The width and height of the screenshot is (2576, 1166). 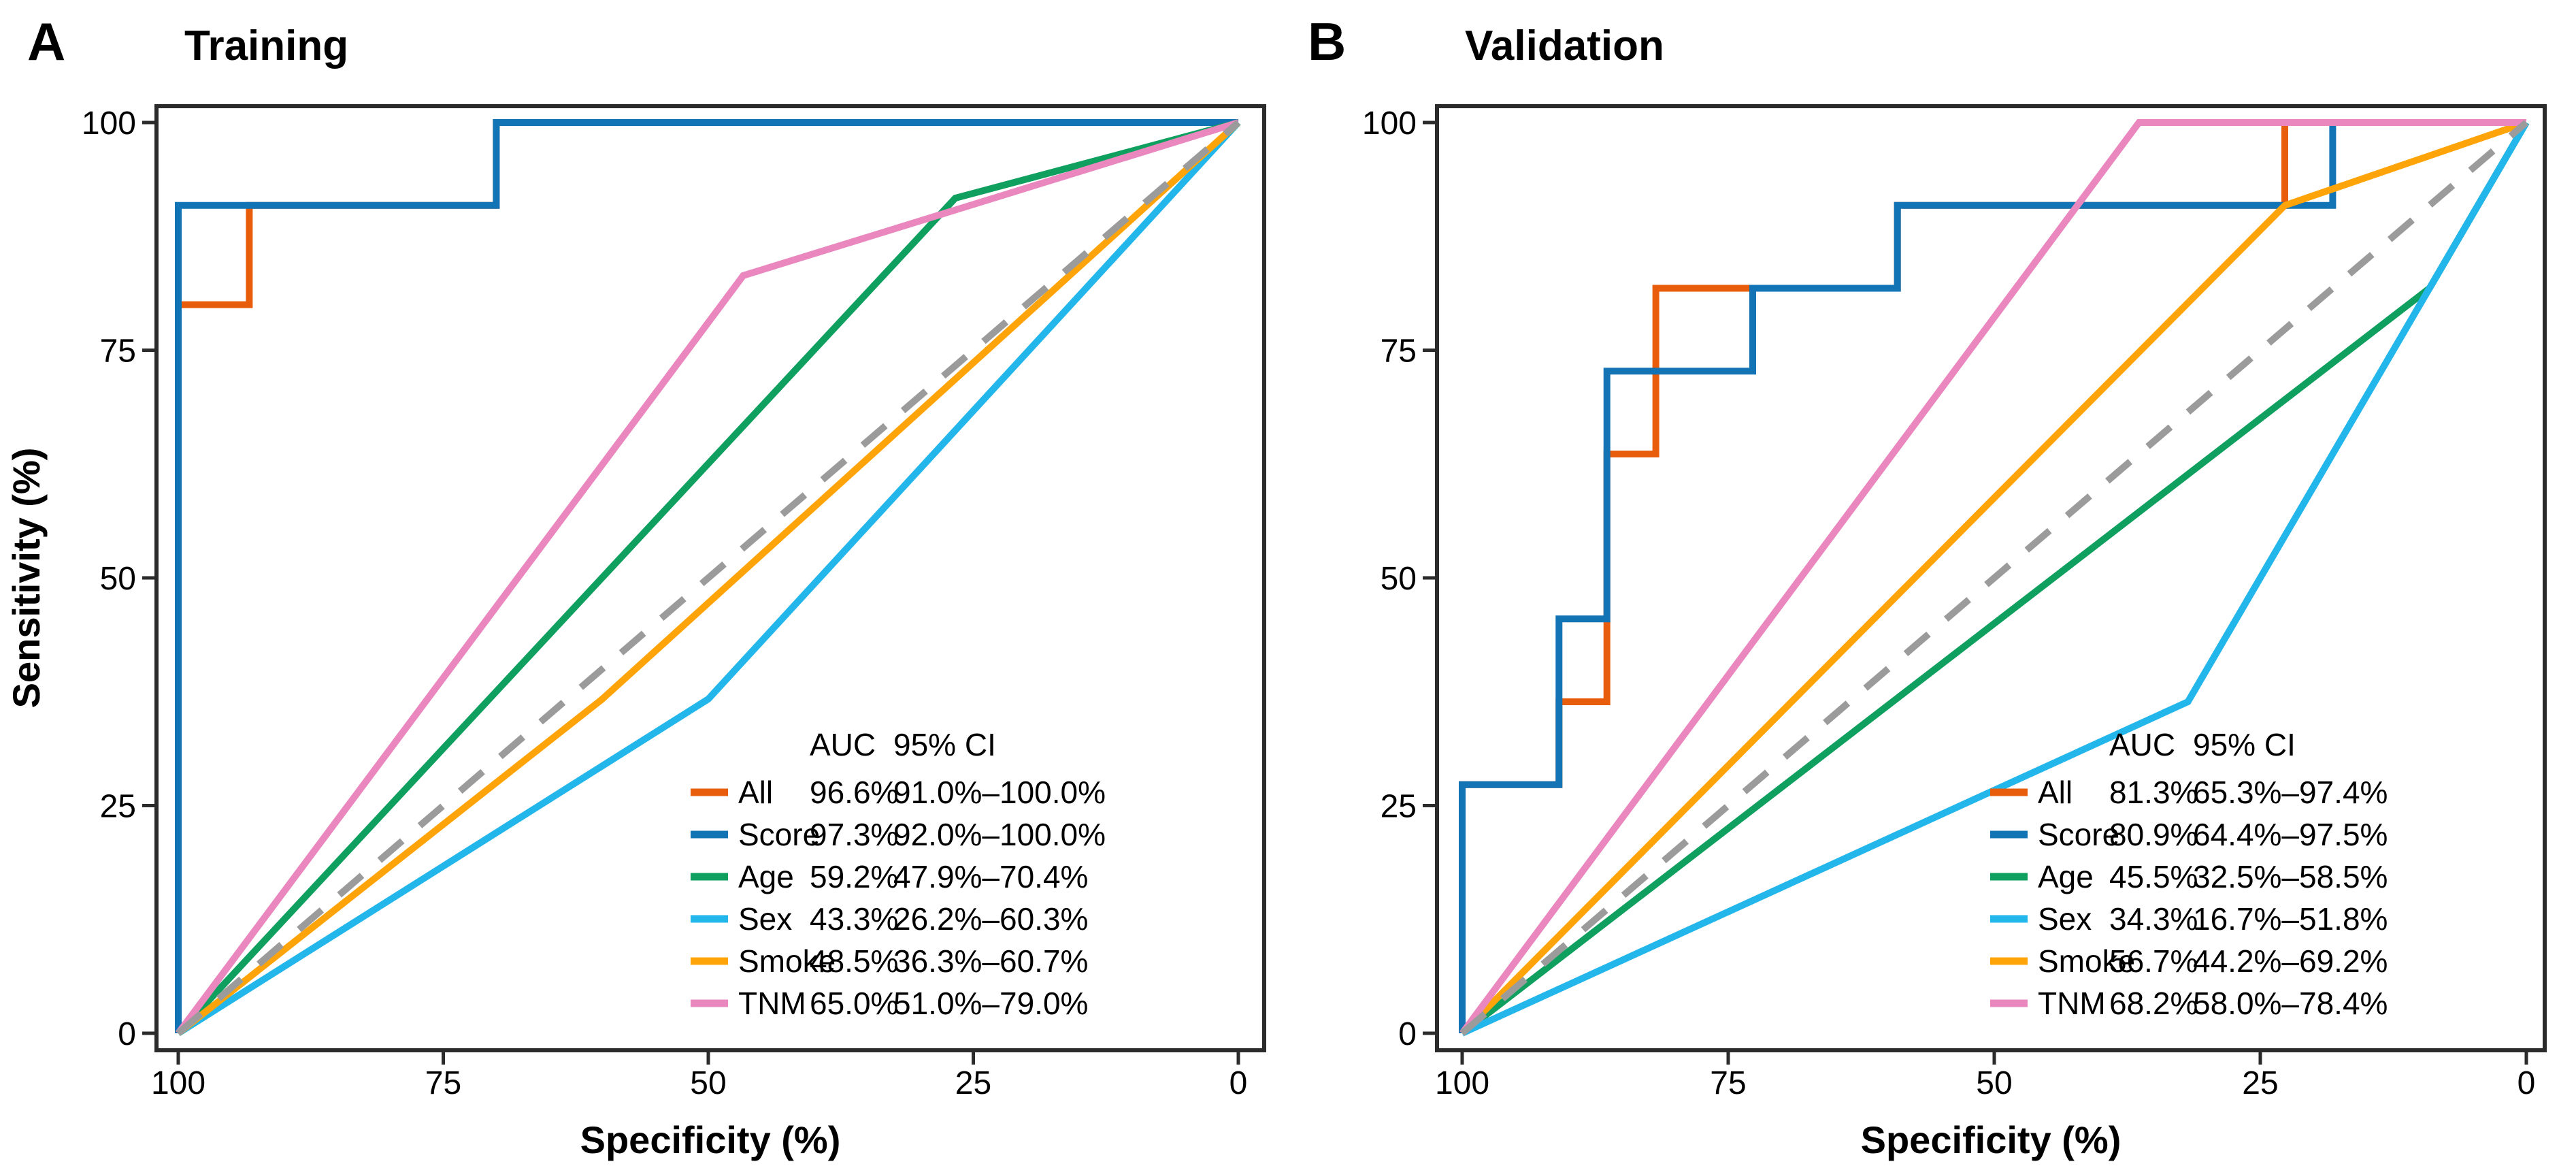 I want to click on y-axis-title-training: Sensitivity (%), so click(x=27, y=578).